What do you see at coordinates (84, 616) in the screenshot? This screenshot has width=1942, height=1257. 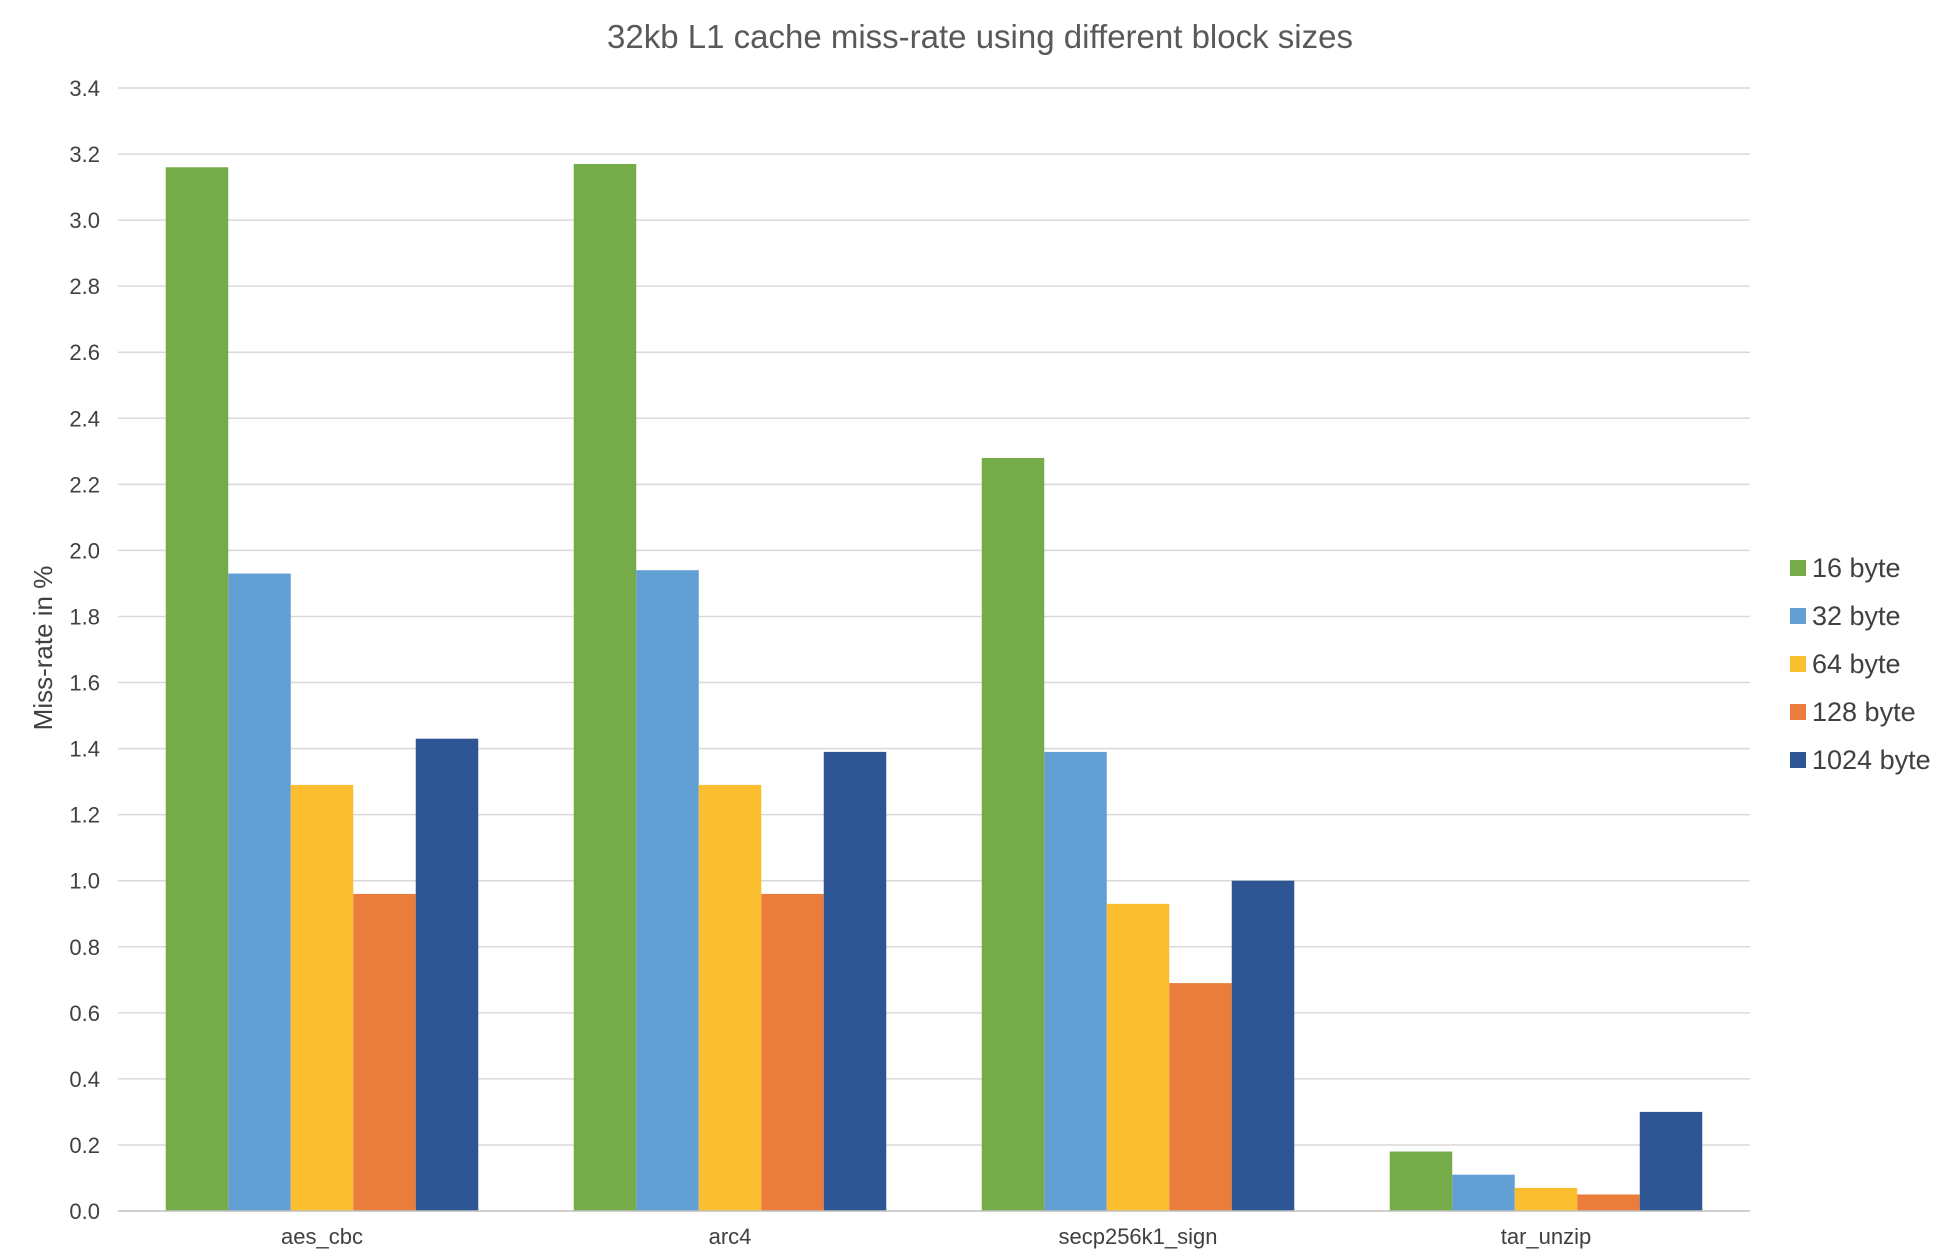 I see `y-tick-label: 1.8` at bounding box center [84, 616].